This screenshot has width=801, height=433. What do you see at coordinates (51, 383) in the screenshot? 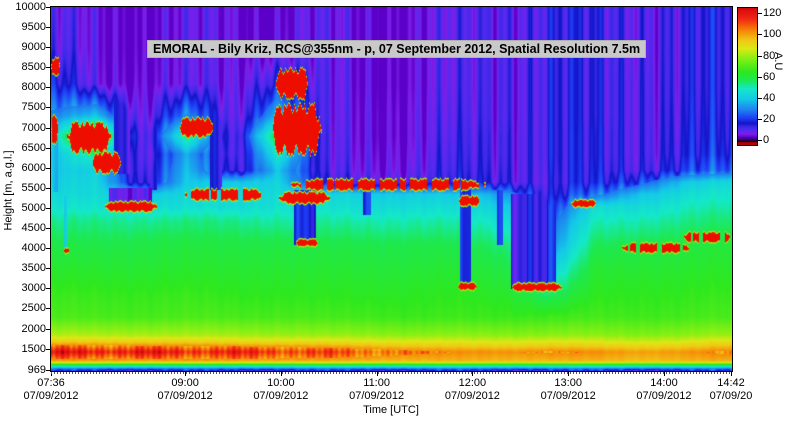
I see `x-tick-time-label: 07:36` at bounding box center [51, 383].